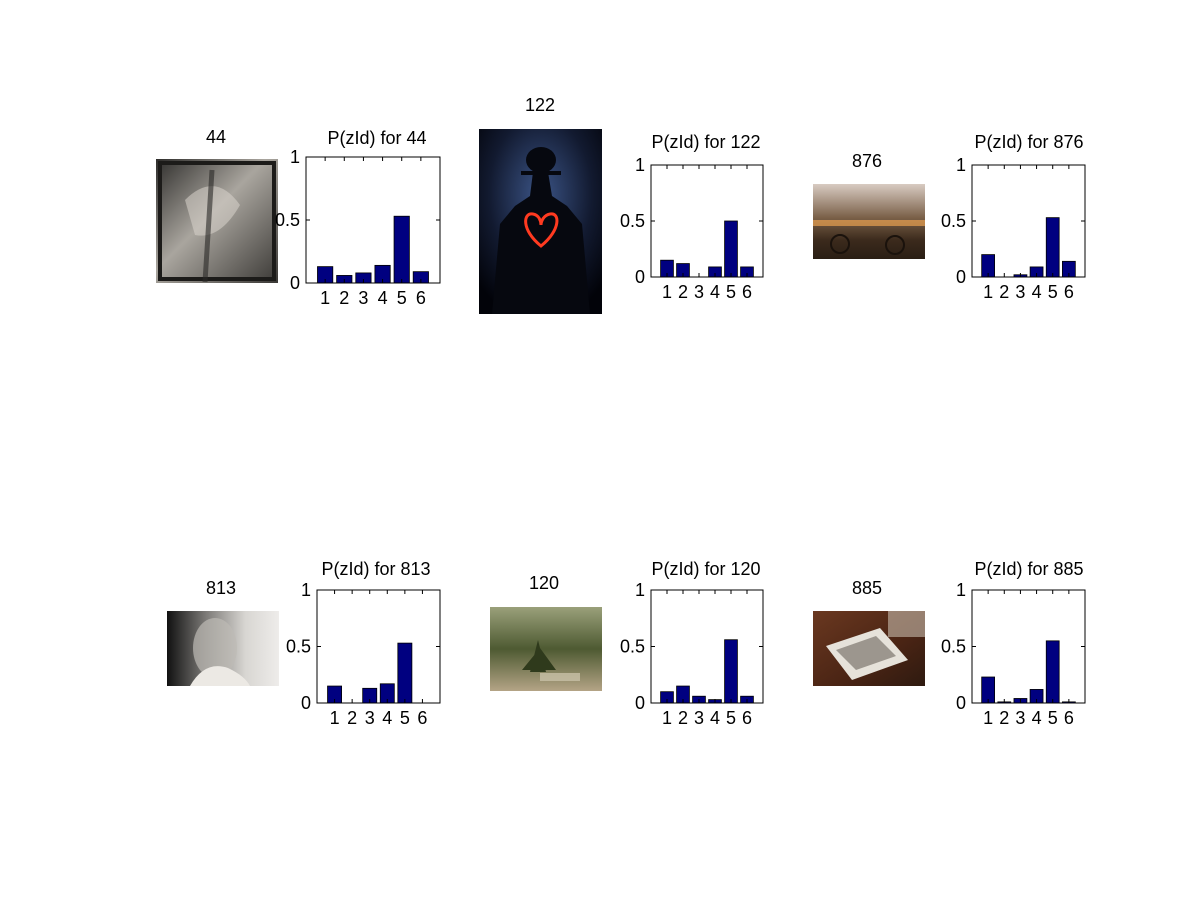 This screenshot has width=1200, height=901. Describe the element at coordinates (1028, 142) in the screenshot. I see `chart-title: P(zId) for 876` at that location.